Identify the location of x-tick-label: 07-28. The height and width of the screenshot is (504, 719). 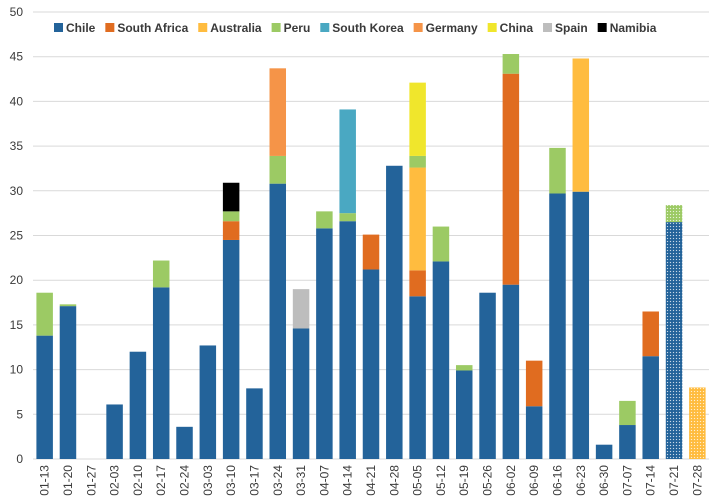
(697, 480).